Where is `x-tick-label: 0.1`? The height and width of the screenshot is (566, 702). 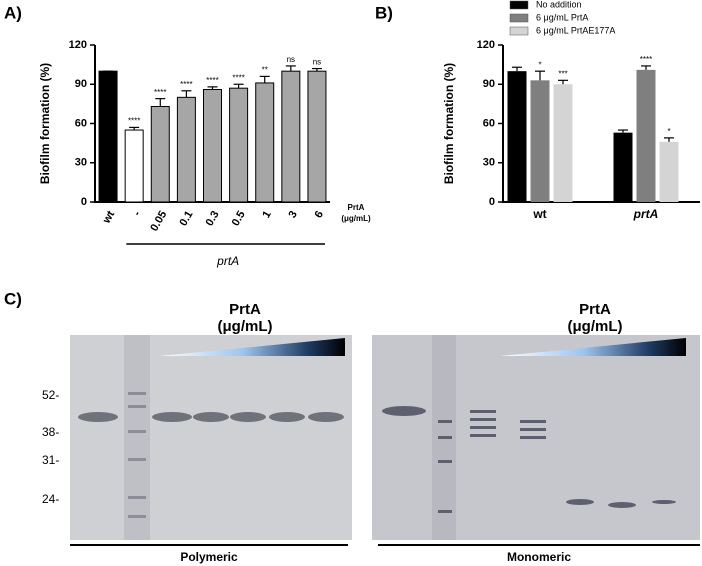
x-tick-label: 0.1 is located at coordinates (186, 218).